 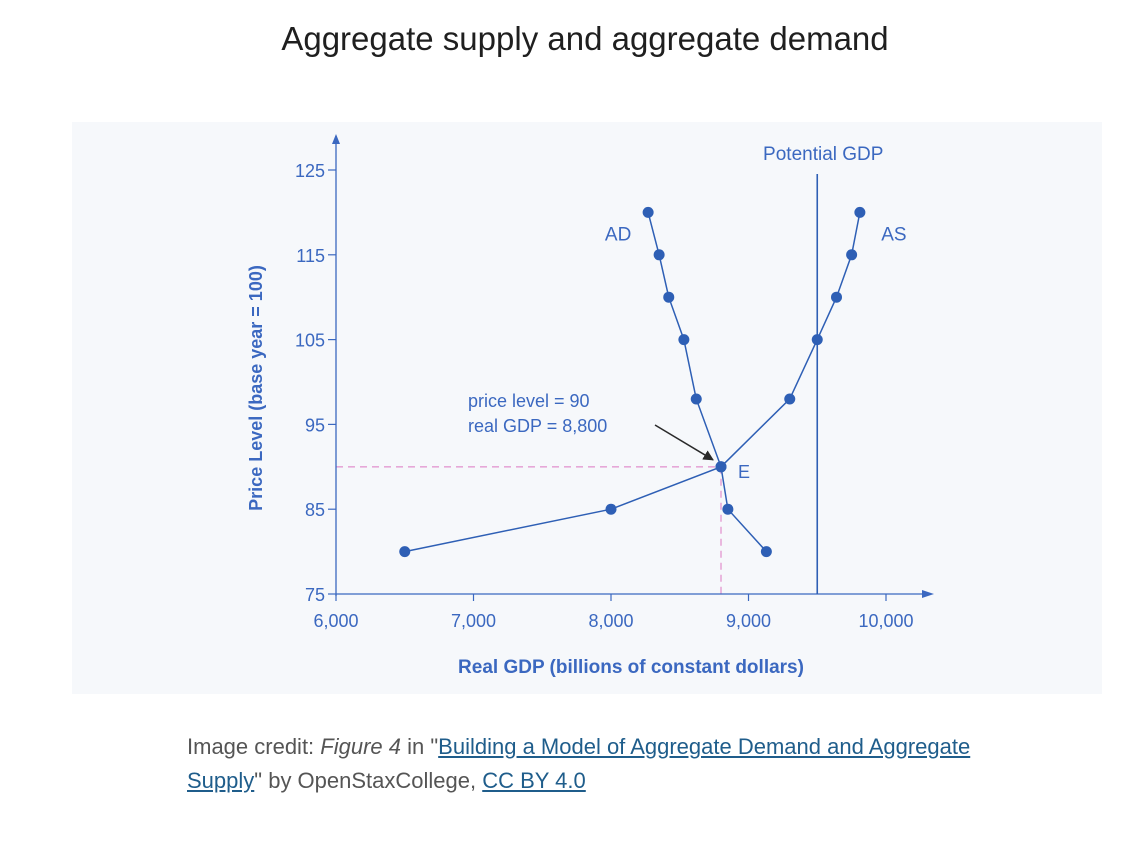 I want to click on series-label-ad: AD, so click(x=618, y=234).